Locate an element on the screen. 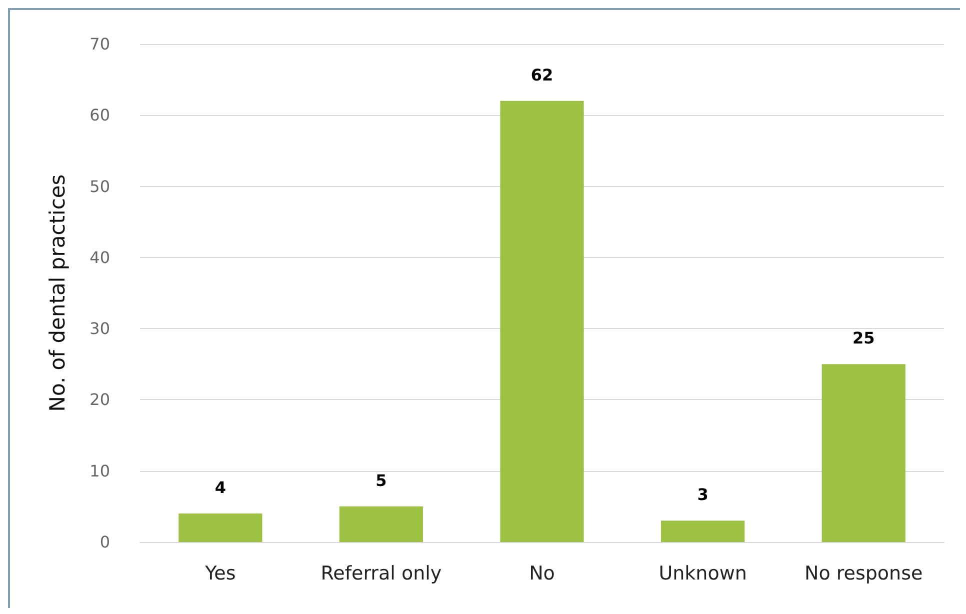 Image resolution: width=966 pixels, height=614 pixels. x-tick-label: Referral only is located at coordinates (381, 573).